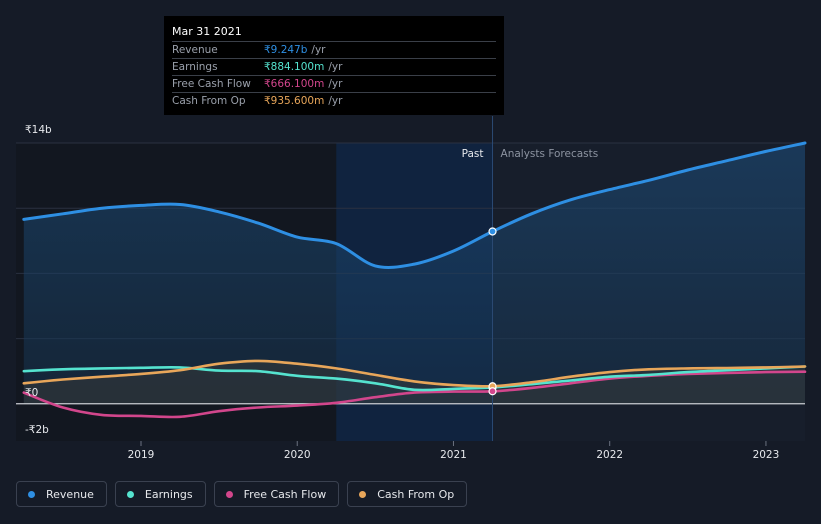 The height and width of the screenshot is (524, 821). Describe the element at coordinates (766, 455) in the screenshot. I see `x-tick-label: 2023` at that location.